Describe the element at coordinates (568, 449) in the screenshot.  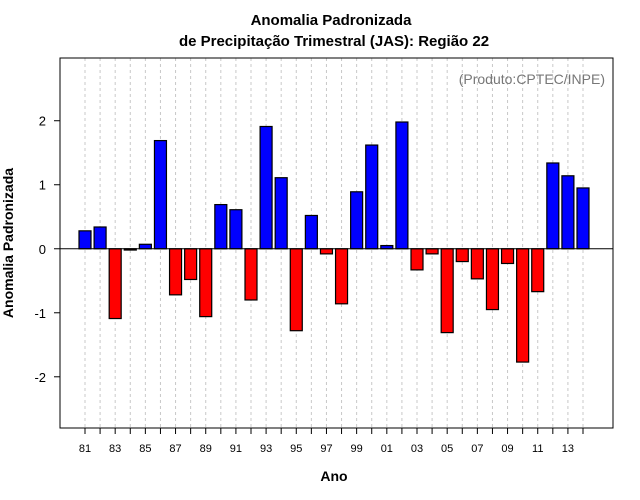
I see `x-tick-label: 13` at that location.